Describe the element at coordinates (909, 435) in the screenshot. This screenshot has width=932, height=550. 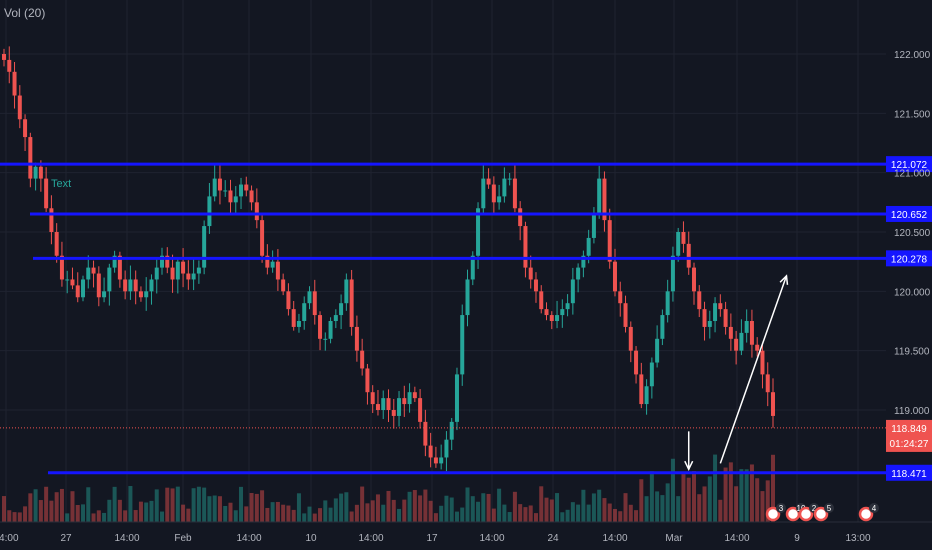
I see `last-price-tag` at that location.